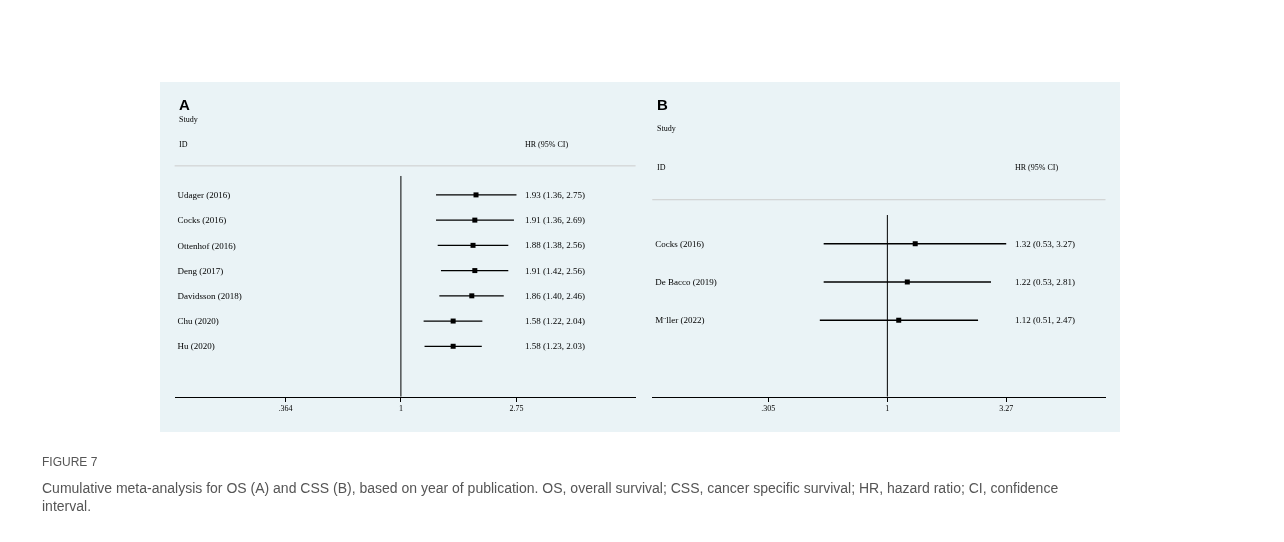 This screenshot has width=1284, height=542. Describe the element at coordinates (1045, 320) in the screenshot. I see `annotation: 1.12 (0.51, 2.47)` at that location.